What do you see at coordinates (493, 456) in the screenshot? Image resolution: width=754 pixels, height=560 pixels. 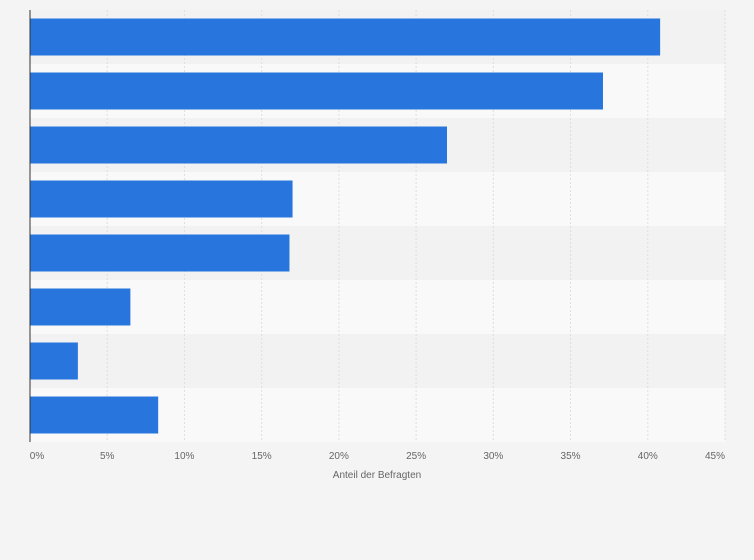 I see `x-tick-label-30: 30%` at bounding box center [493, 456].